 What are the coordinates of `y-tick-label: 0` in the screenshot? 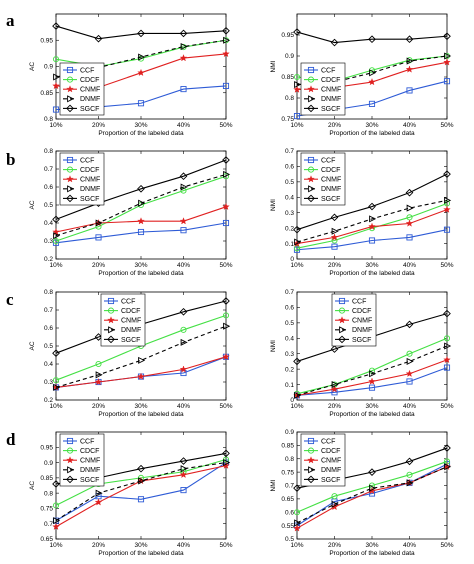 It's located at (292, 400).